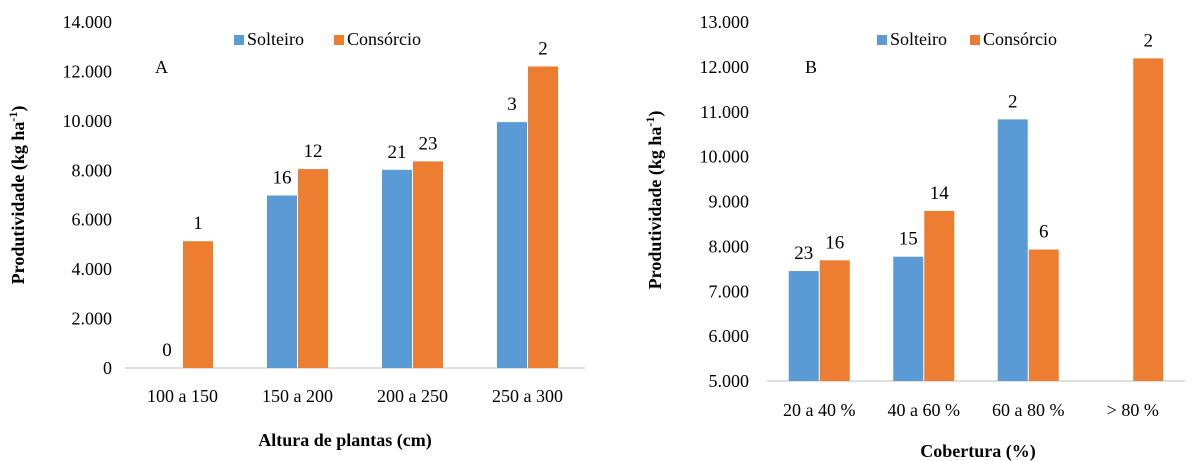  What do you see at coordinates (297, 396) in the screenshot?
I see `x-tick-label: 150 a 200` at bounding box center [297, 396].